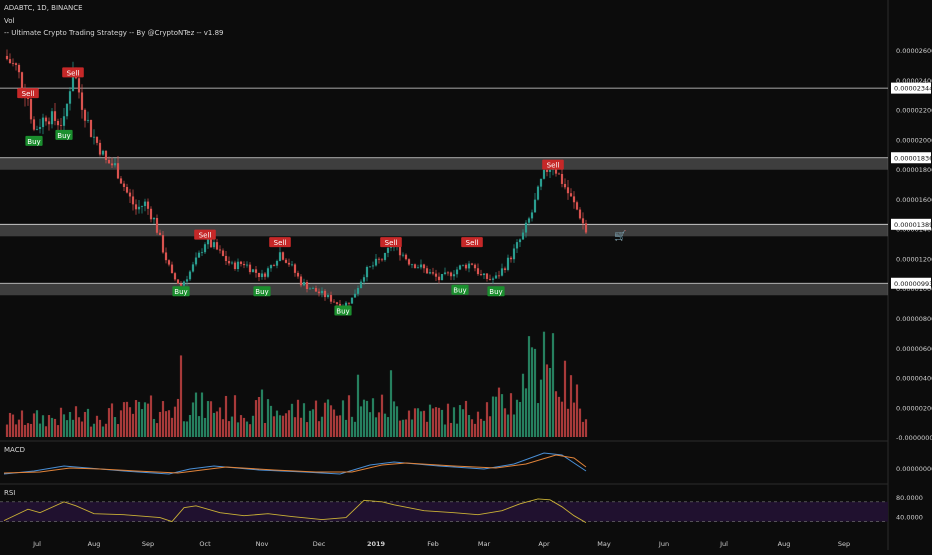 The width and height of the screenshot is (932, 555). Describe the element at coordinates (913, 284) in the screenshot. I see `level-price-text: 0.00000993` at that location.